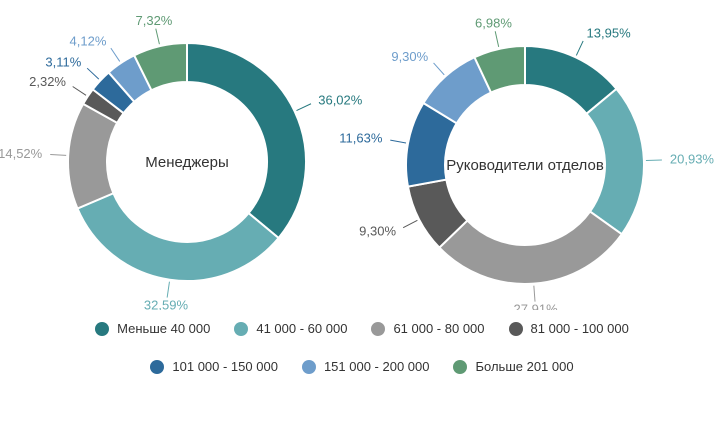 This screenshot has height=424, width=724. What do you see at coordinates (536, 306) in the screenshot?
I see `data-label: 27,91%` at bounding box center [536, 306].